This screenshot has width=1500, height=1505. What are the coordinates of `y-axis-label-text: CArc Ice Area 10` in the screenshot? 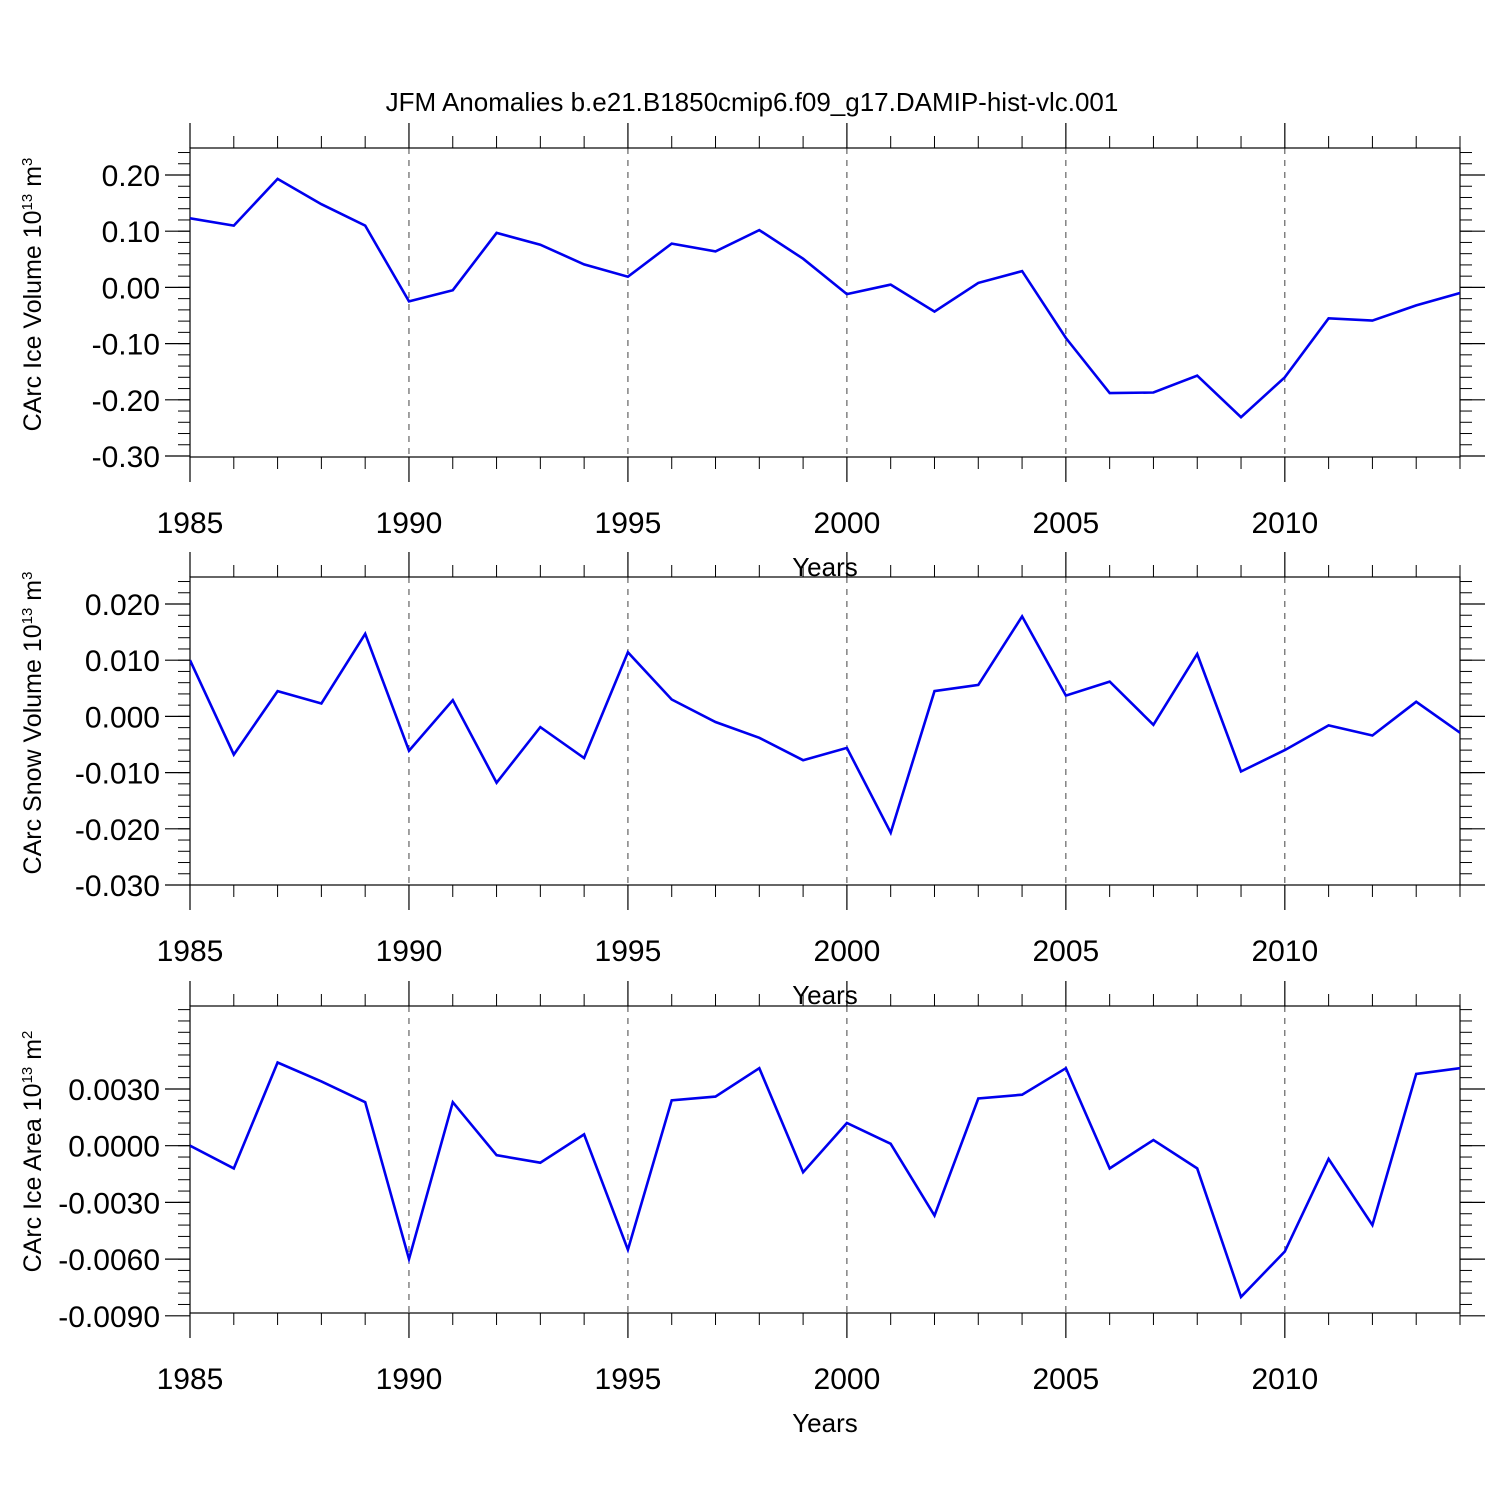 It's located at (33, 1177).